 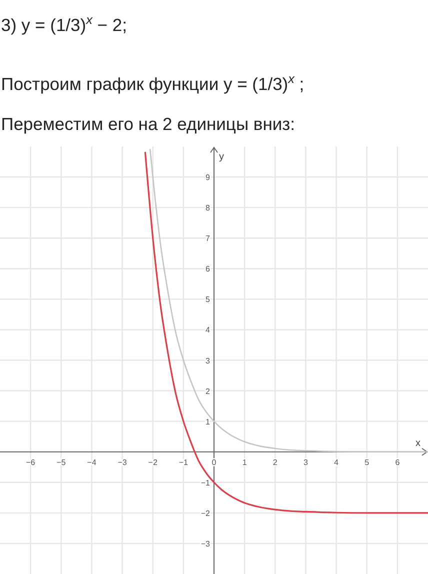 I want to click on y-tick-label: −3, so click(x=205, y=543).